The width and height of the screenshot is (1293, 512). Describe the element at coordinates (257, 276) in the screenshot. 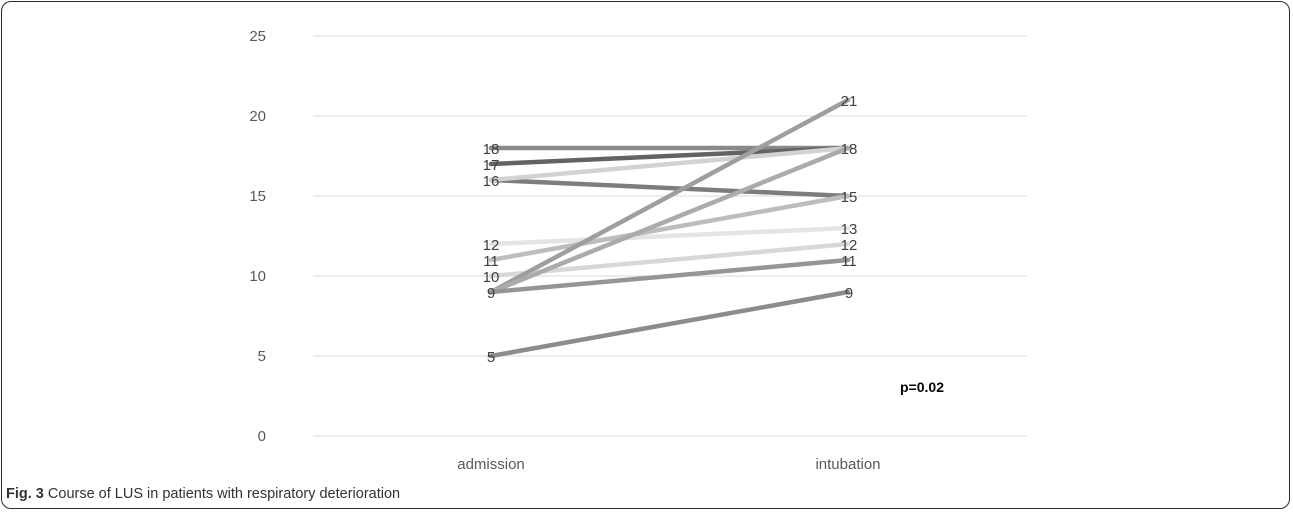

I see `y-tick-label: 10` at that location.